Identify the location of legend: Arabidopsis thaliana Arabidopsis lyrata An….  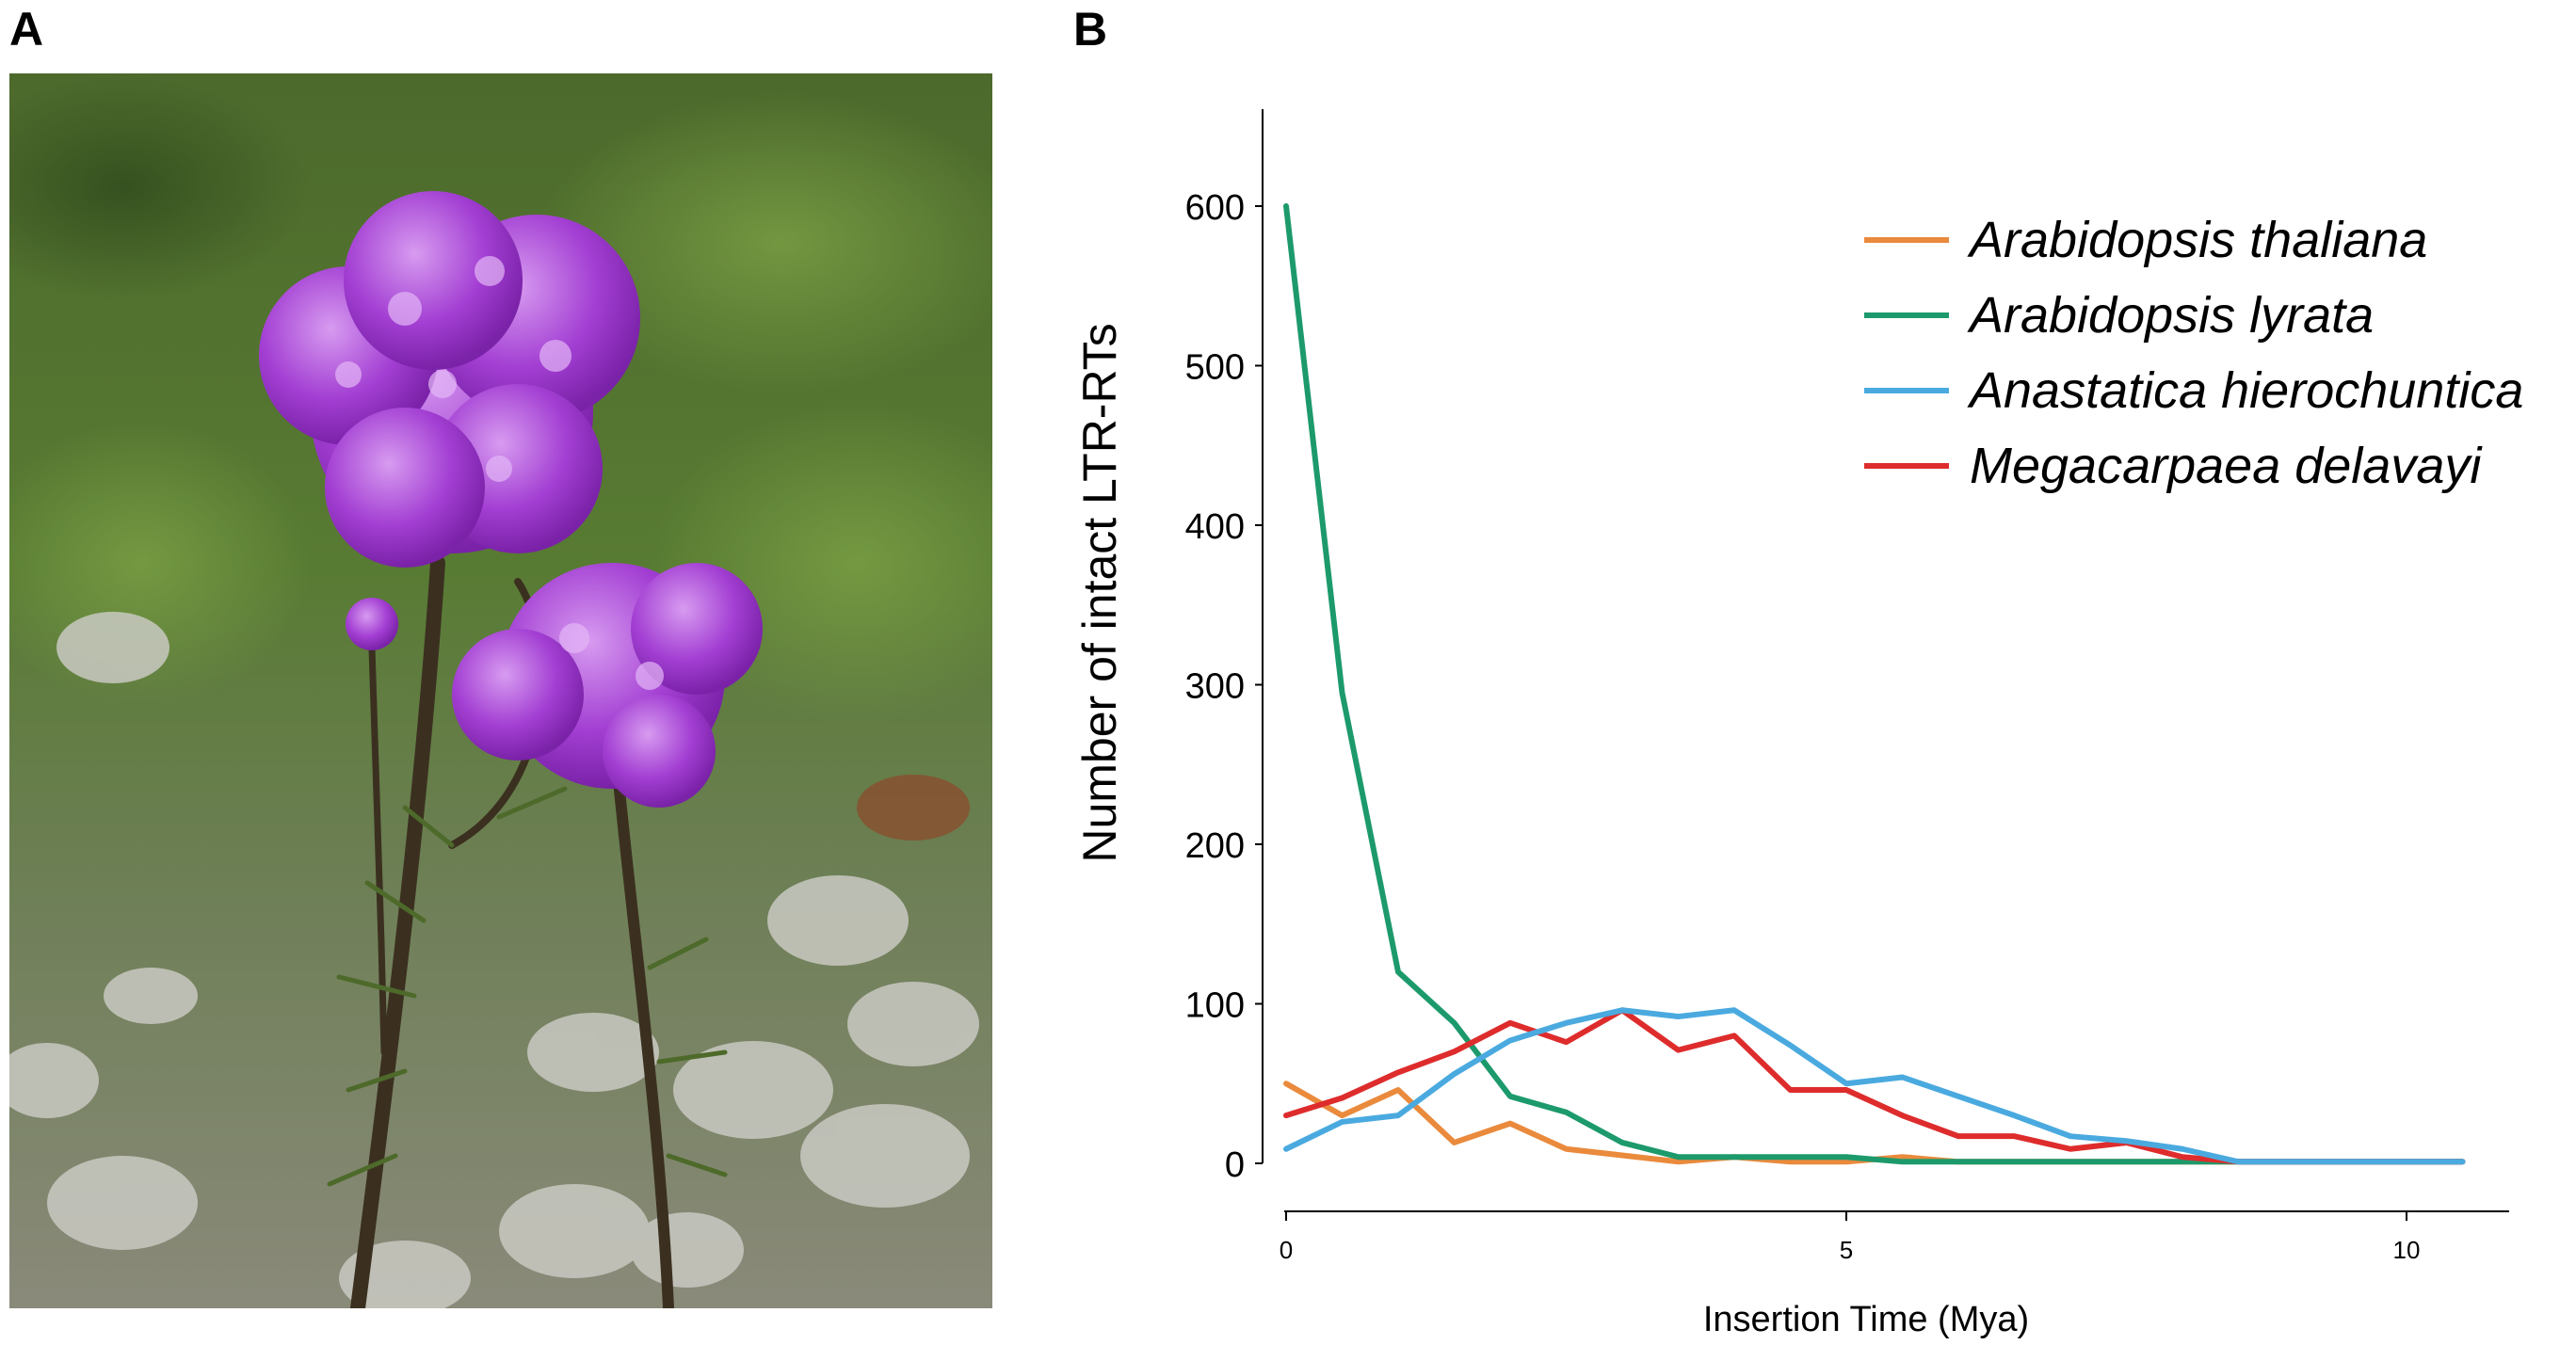
(2193, 353).